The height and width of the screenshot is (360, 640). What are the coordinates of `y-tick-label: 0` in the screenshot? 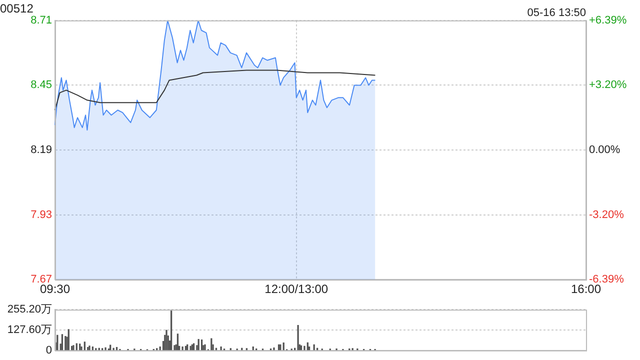 It's located at (49, 350).